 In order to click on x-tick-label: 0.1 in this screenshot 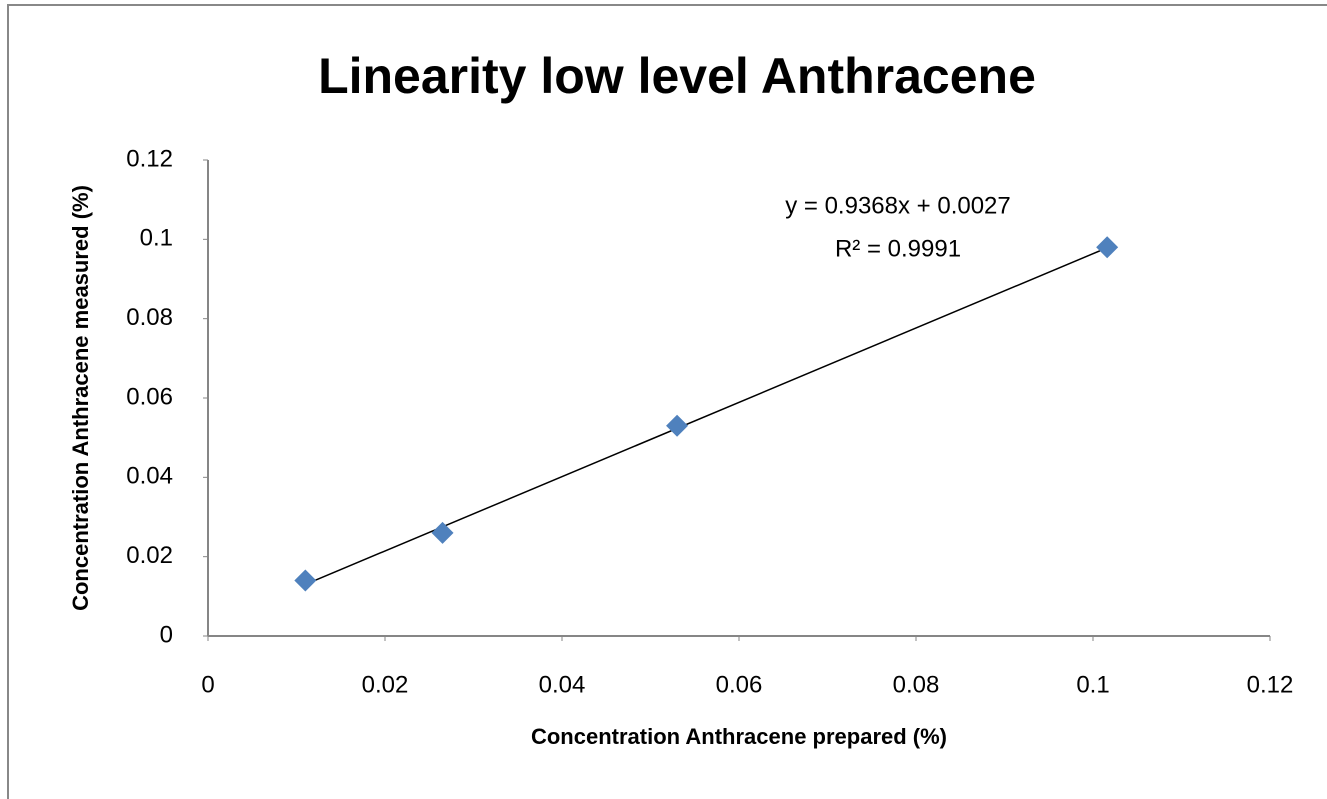, I will do `click(1092, 684)`.